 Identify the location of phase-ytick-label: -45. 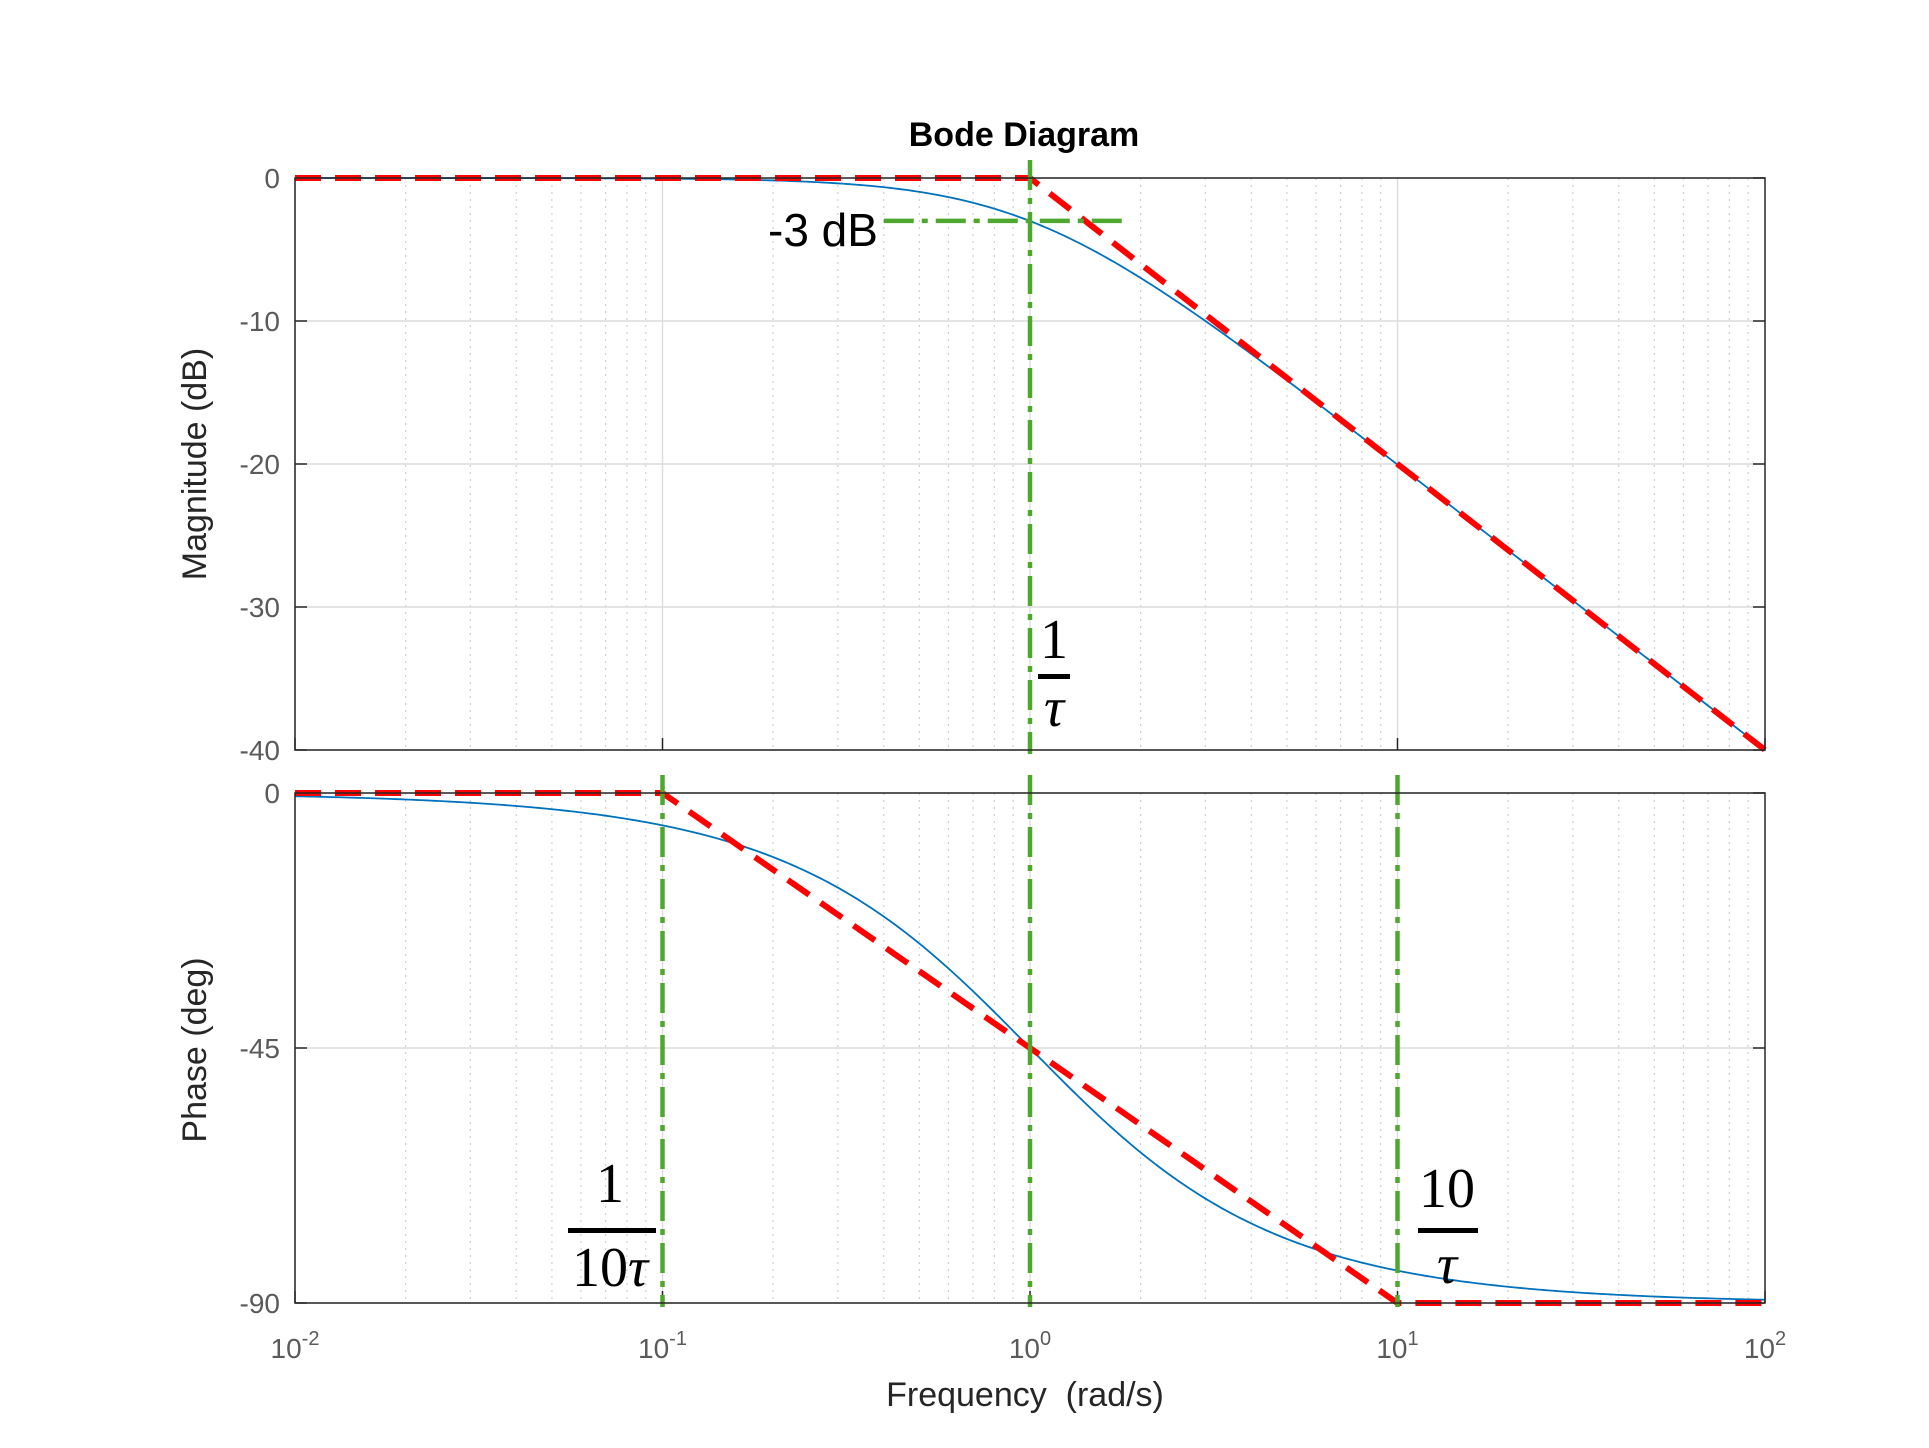
(260, 1048).